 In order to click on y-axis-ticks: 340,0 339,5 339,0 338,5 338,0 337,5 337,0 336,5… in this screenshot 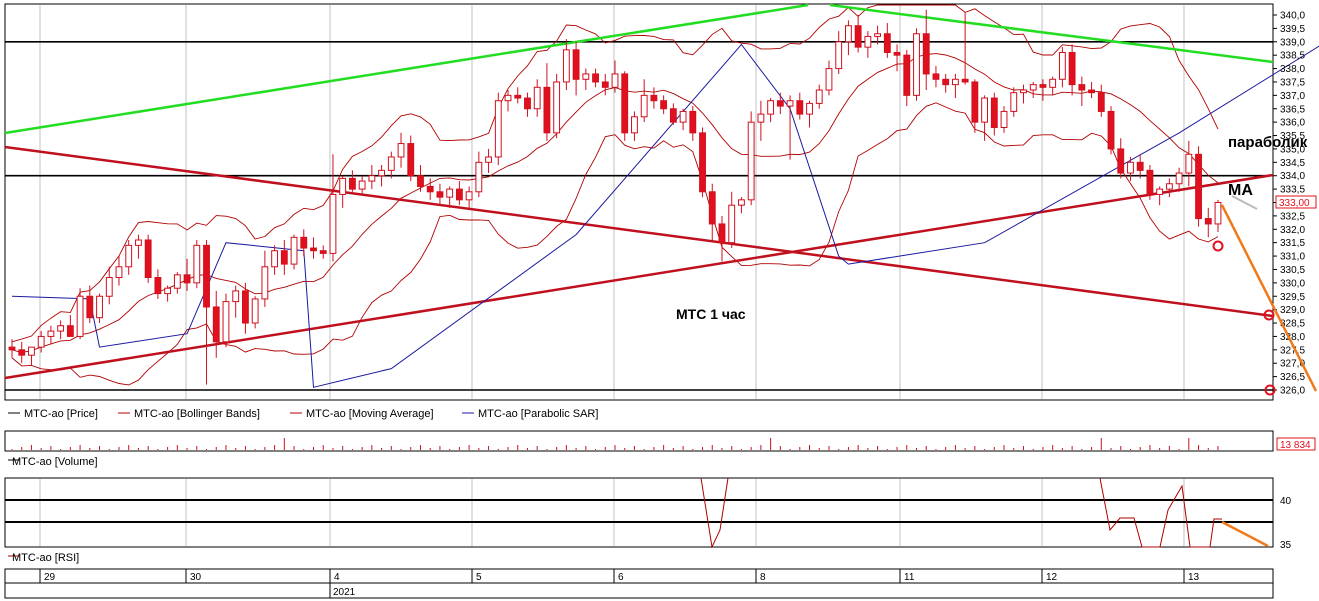, I will do `click(1289, 204)`.